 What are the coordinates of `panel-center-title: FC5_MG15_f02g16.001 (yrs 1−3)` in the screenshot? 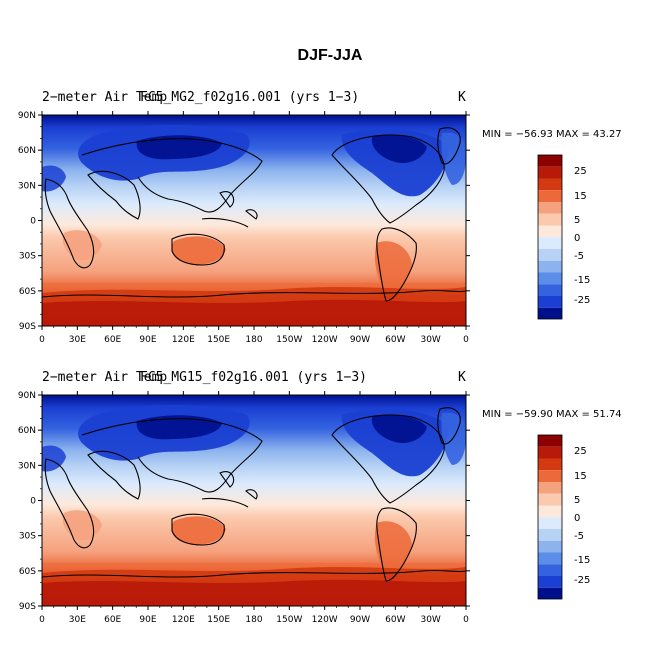 It's located at (253, 377).